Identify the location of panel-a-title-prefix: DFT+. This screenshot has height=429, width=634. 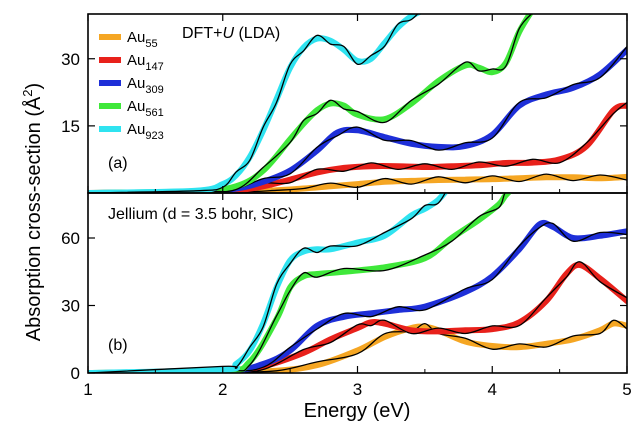
(202, 33).